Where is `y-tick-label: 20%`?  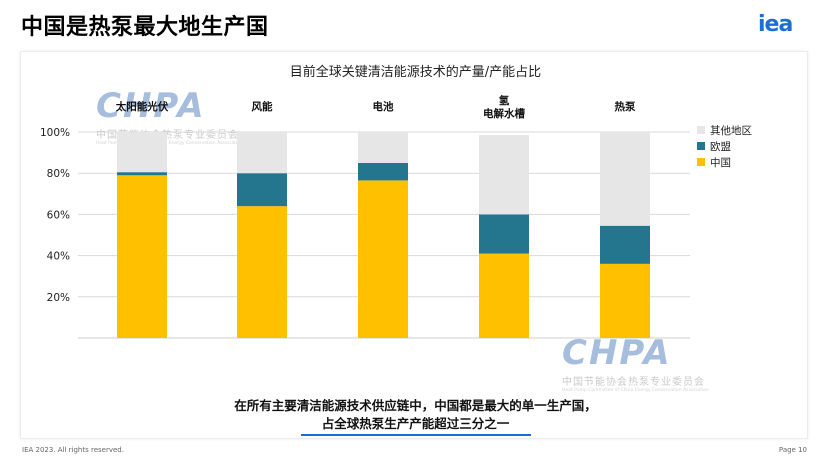
y-tick-label: 20% is located at coordinates (58, 298).